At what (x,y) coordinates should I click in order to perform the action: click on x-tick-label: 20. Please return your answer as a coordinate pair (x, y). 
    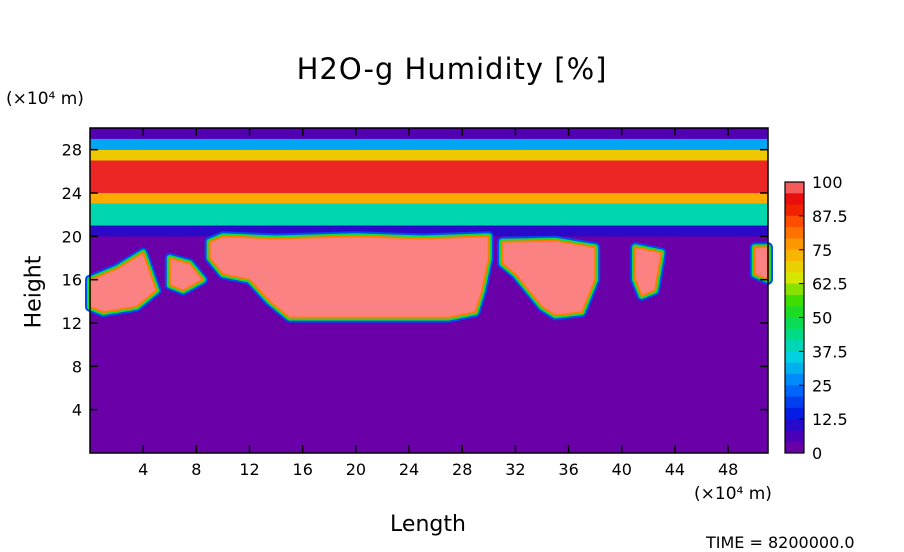
    Looking at the image, I should click on (356, 469).